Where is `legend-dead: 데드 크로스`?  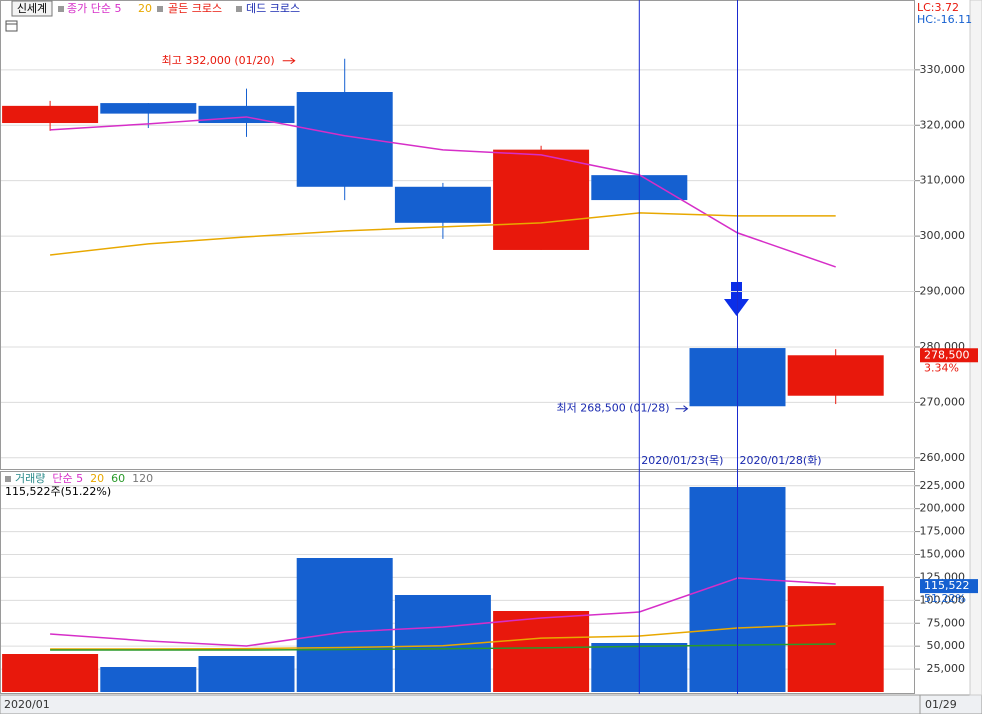
legend-dead: 데드 크로스 is located at coordinates (273, 8).